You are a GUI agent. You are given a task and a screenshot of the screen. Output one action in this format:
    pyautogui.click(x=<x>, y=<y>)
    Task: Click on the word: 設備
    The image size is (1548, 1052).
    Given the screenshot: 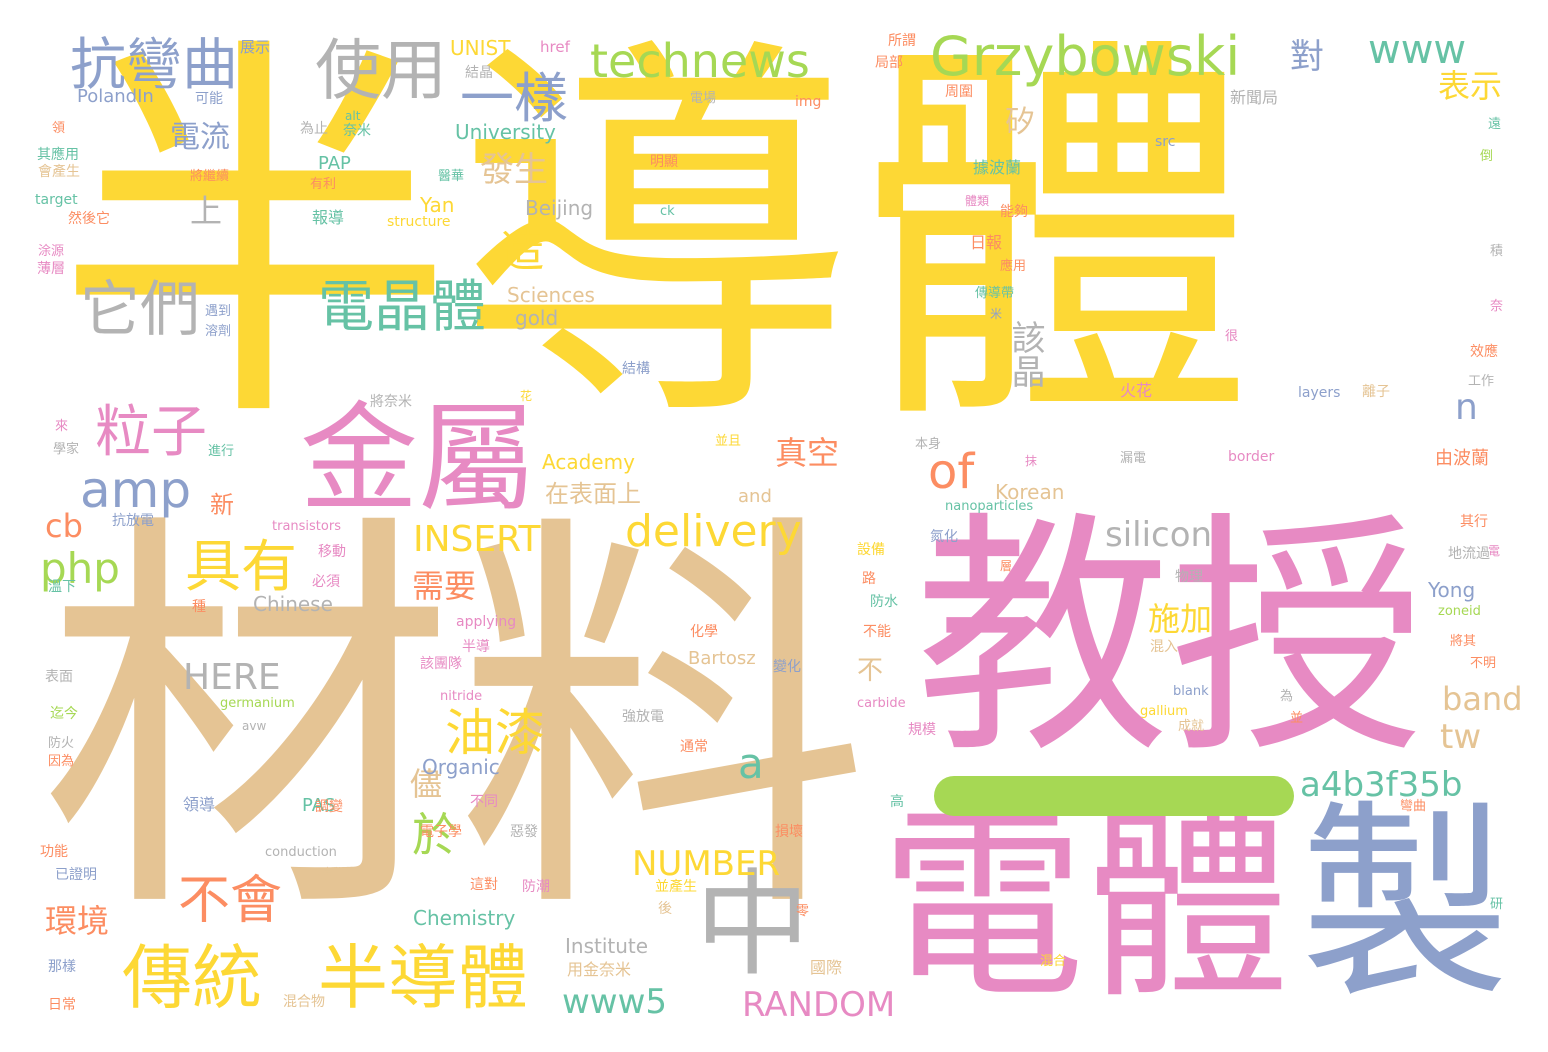 What is the action you would take?
    pyautogui.click(x=871, y=550)
    